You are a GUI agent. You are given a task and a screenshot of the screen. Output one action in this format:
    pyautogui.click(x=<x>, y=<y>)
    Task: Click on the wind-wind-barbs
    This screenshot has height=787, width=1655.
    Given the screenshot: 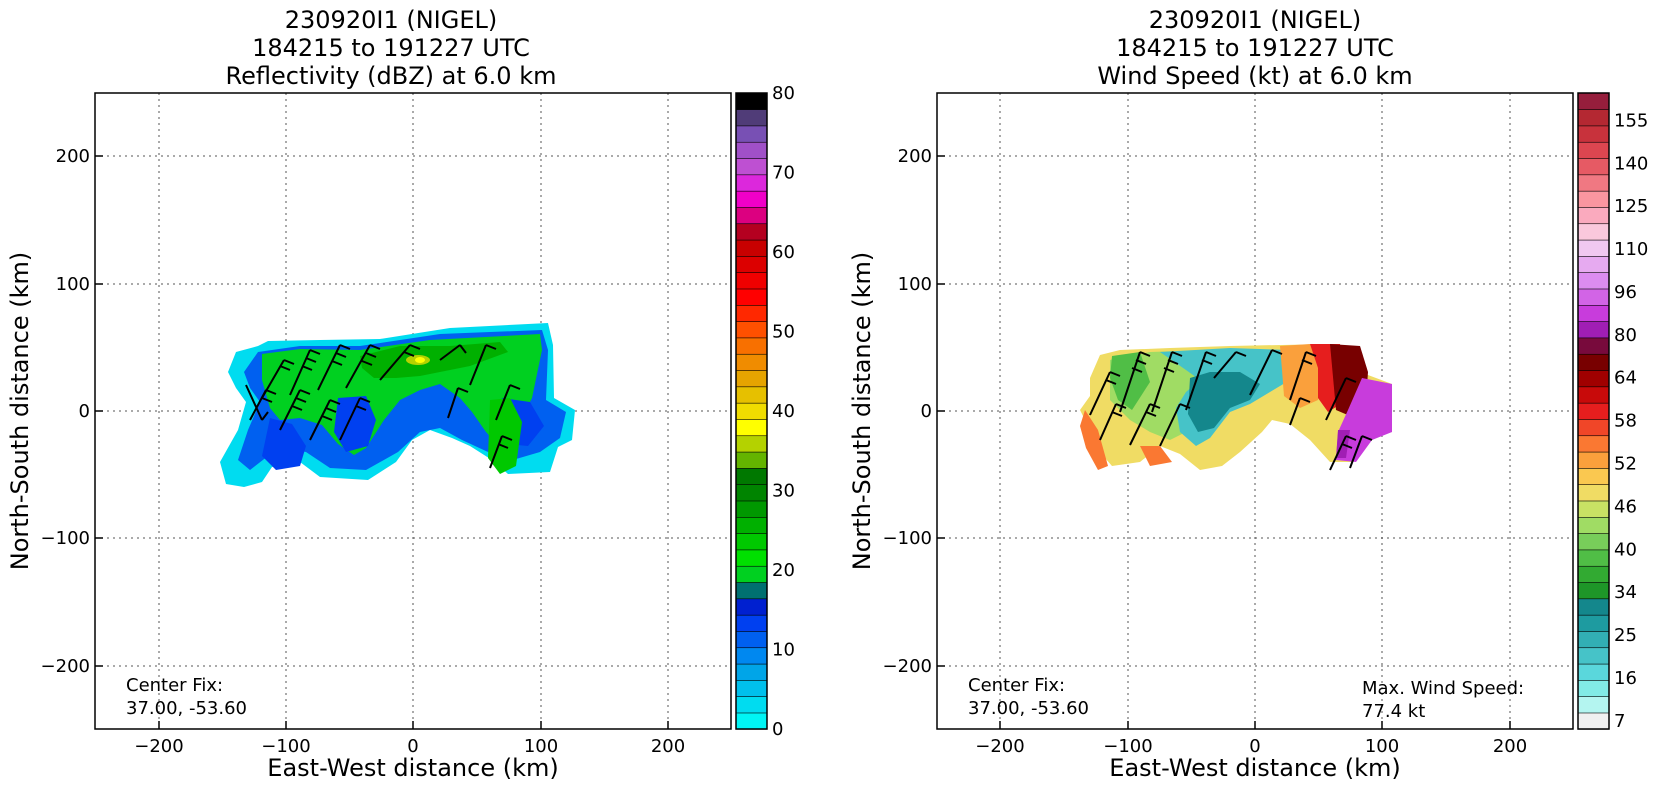 What is the action you would take?
    pyautogui.click(x=1231, y=410)
    